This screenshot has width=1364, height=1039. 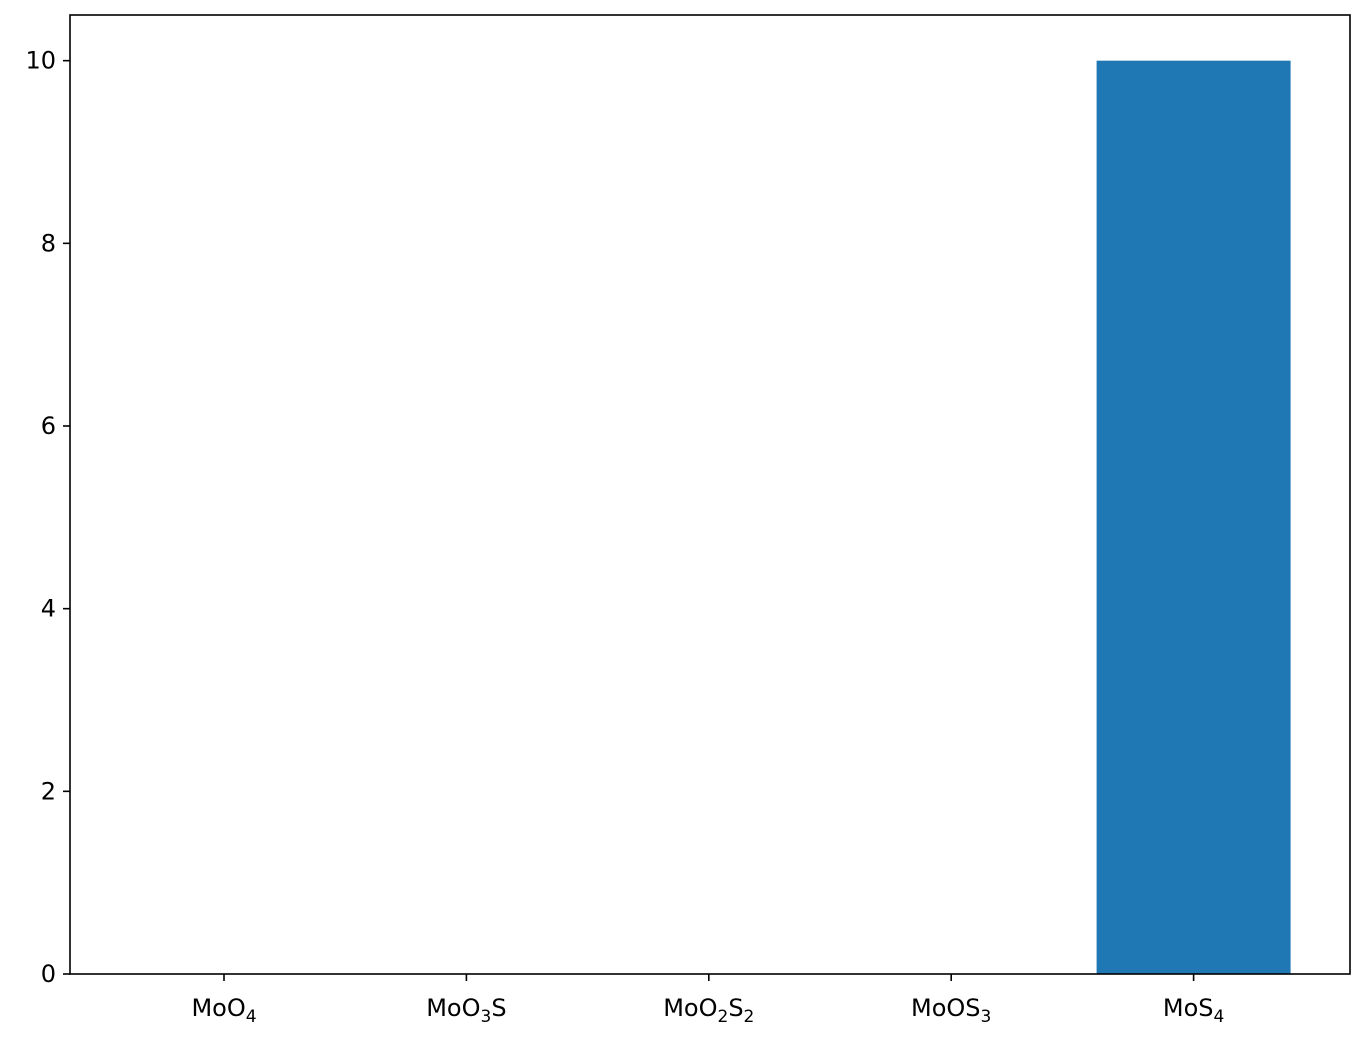 I want to click on x-category-label: MoO2S2, so click(x=708, y=1010).